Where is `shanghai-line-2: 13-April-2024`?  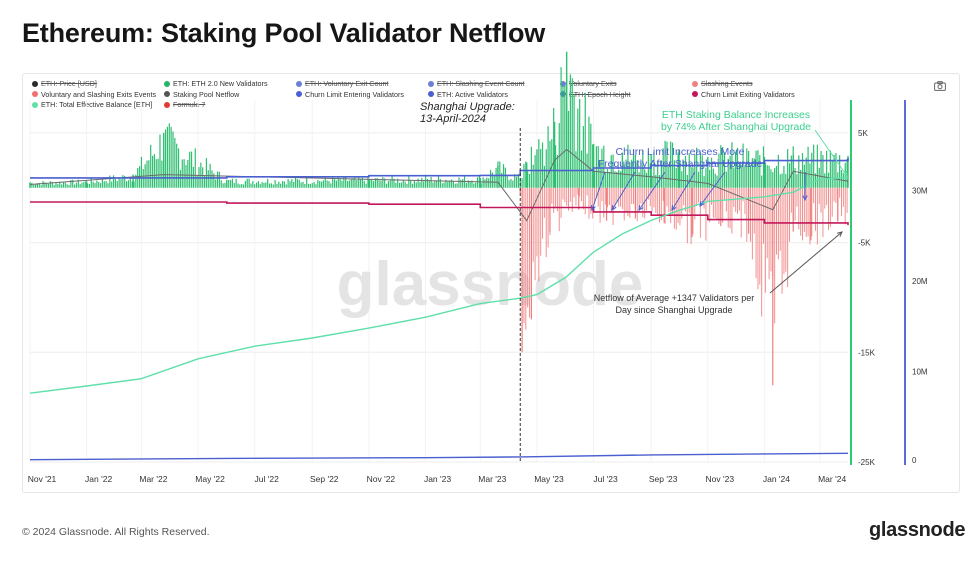 shanghai-line-2: 13-April-2024 is located at coordinates (453, 119).